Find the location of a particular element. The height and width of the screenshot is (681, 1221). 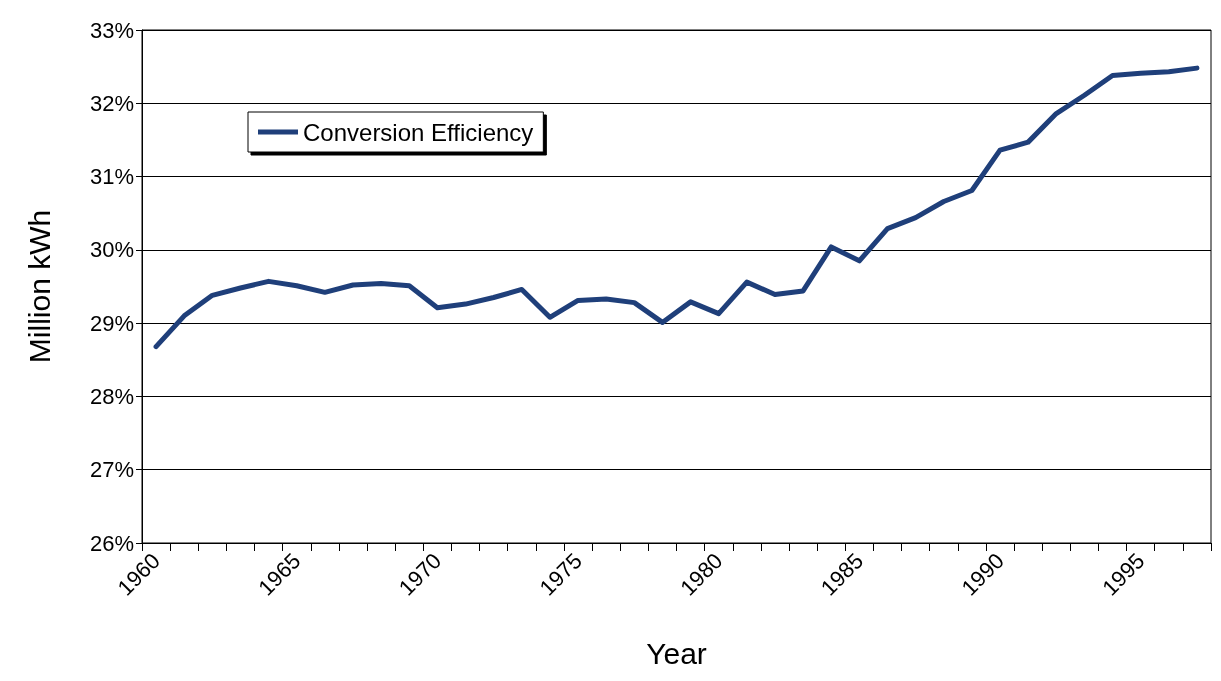

y-axis-title: Million kWh is located at coordinates (39, 286).